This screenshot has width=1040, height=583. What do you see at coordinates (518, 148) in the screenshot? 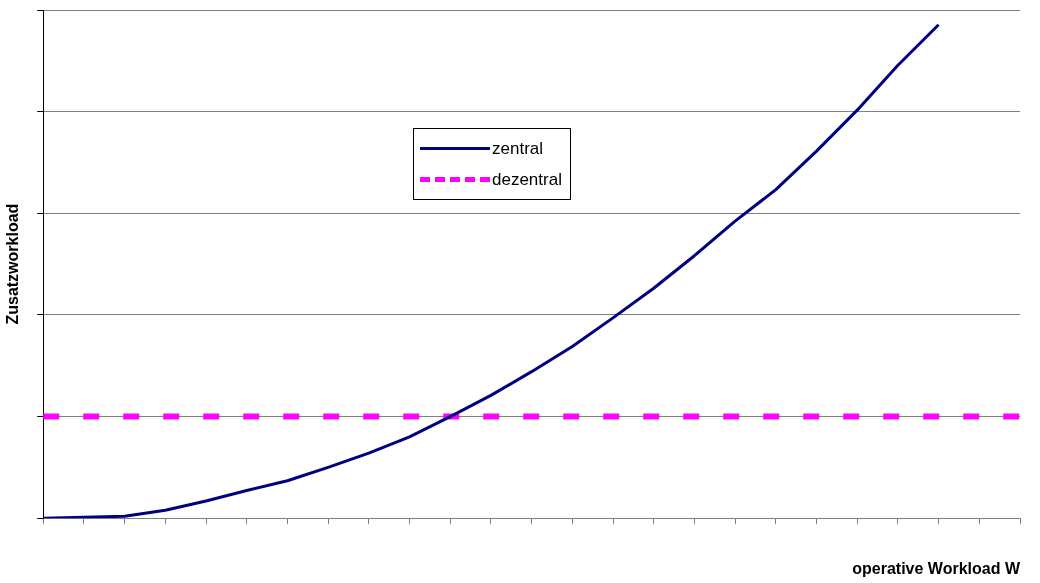
I see `legend-label: zentral` at bounding box center [518, 148].